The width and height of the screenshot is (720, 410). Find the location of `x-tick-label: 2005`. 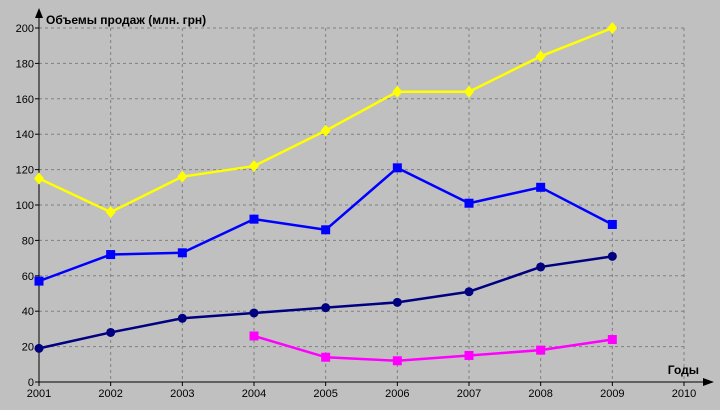

x-tick-label: 2005 is located at coordinates (325, 394).